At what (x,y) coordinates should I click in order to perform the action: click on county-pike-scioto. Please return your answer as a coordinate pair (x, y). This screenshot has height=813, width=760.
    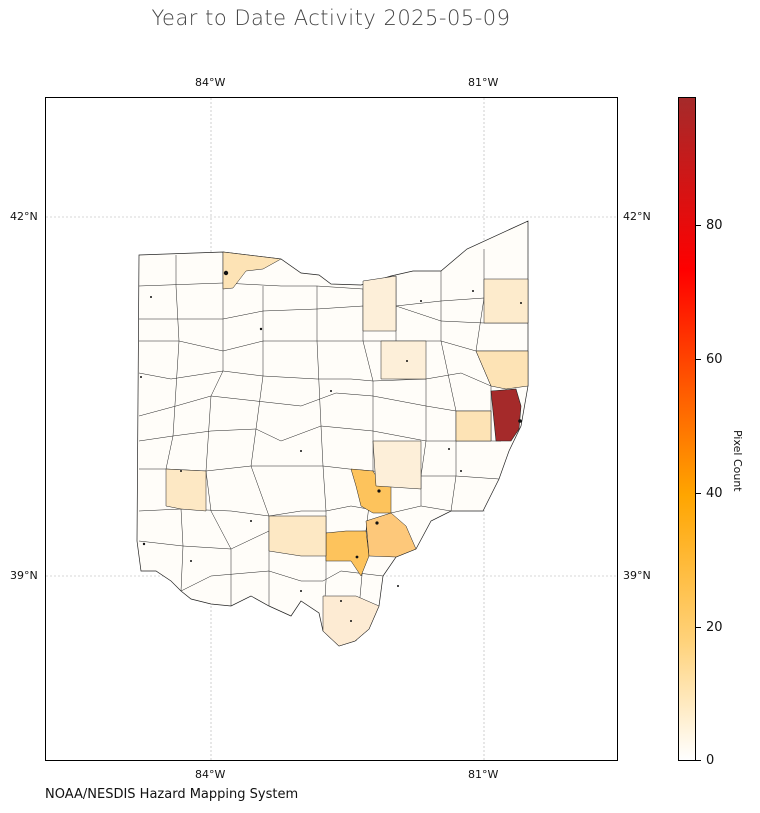
    Looking at the image, I should click on (347, 553).